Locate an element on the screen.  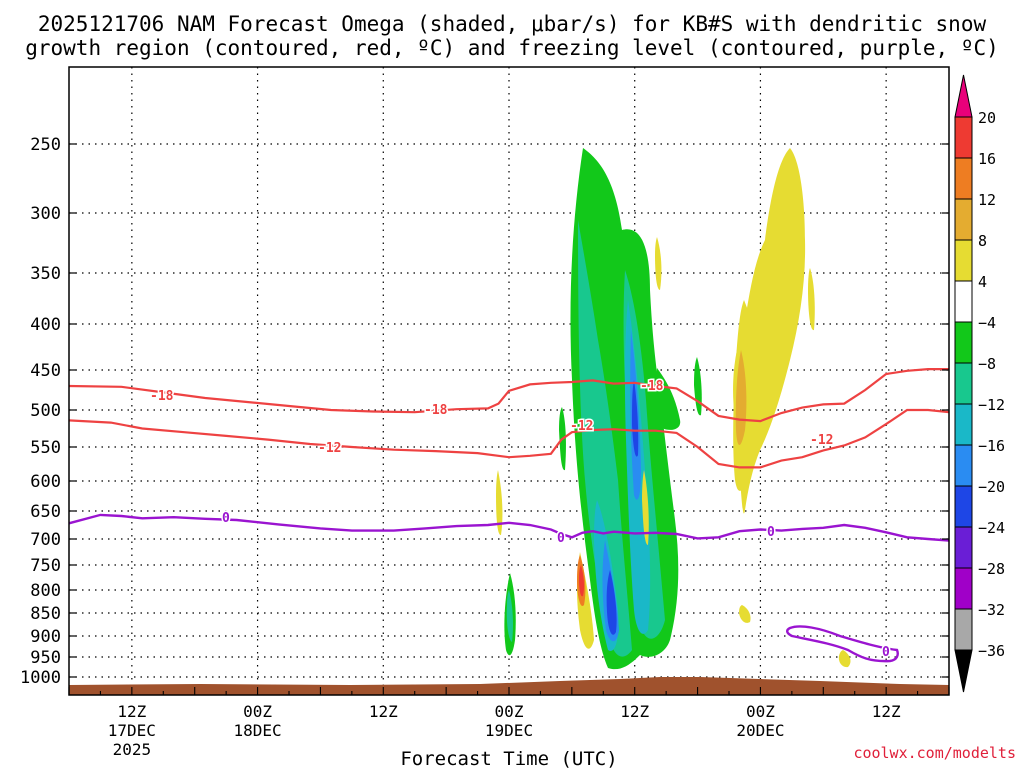
contour-label-m12-right: -12 is located at coordinates (821, 440).